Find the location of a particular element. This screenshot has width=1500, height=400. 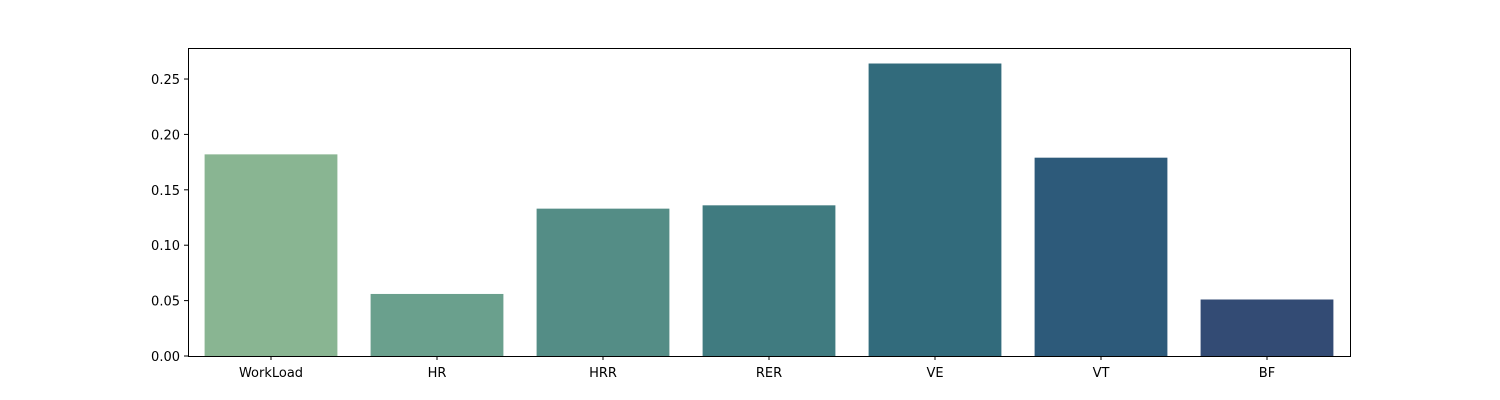

bar-hr is located at coordinates (437, 324).